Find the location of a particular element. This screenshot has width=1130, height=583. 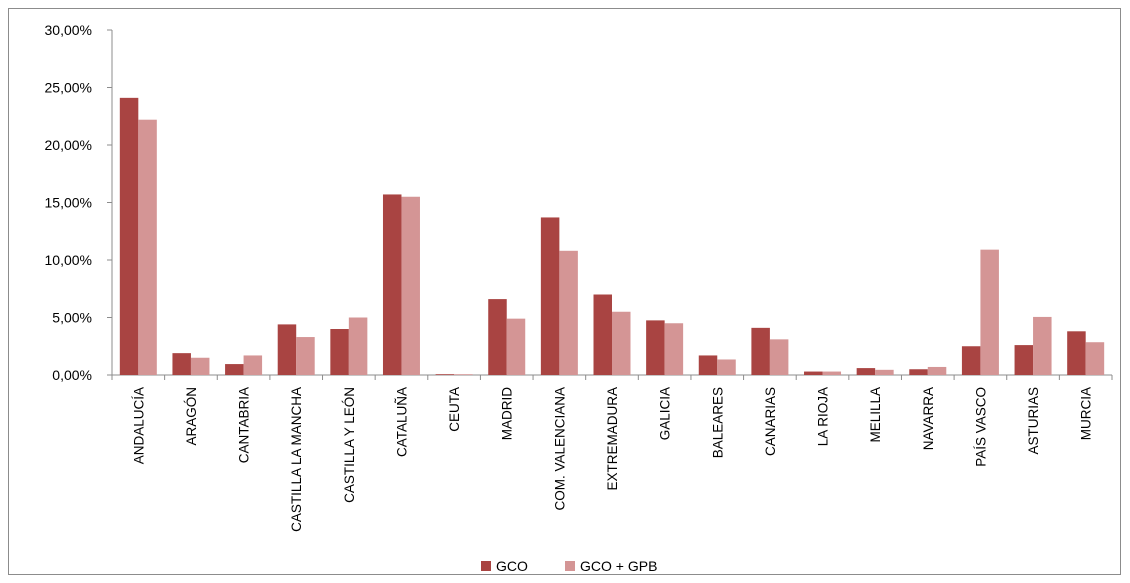

category-label: MURCIA is located at coordinates (1086, 413).